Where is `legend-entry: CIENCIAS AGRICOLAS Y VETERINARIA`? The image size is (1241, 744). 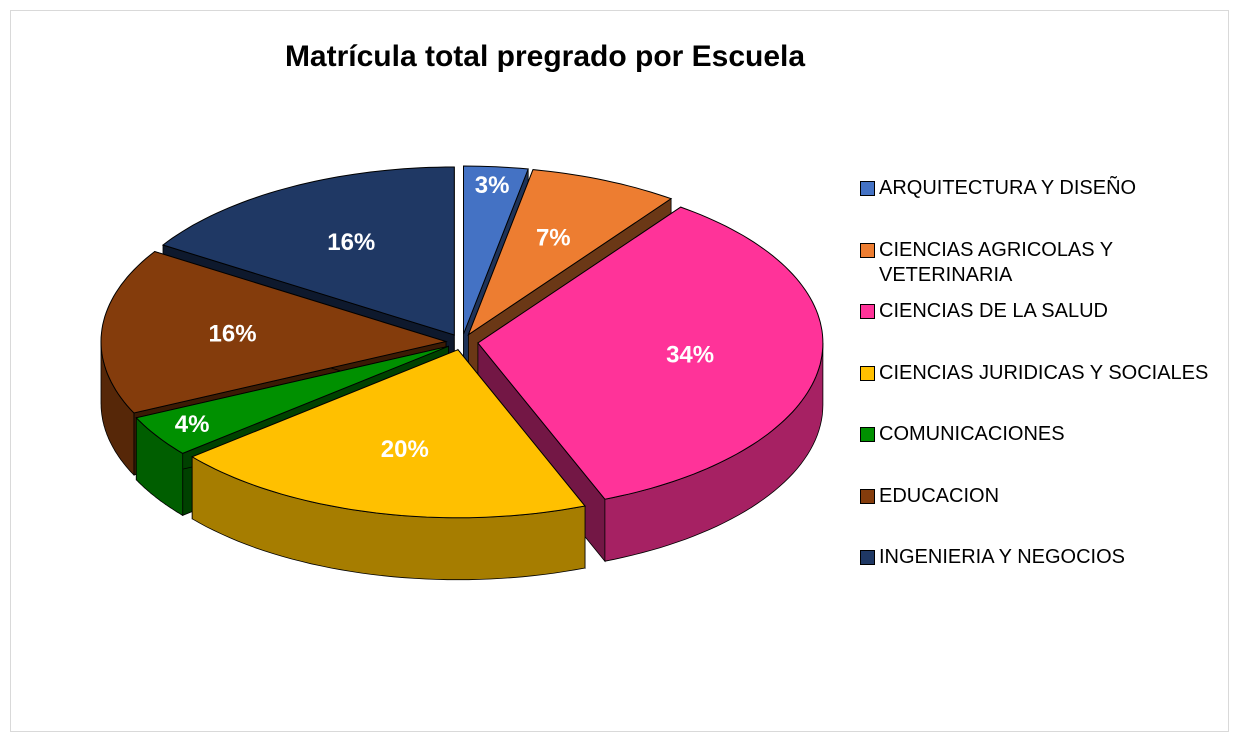 legend-entry: CIENCIAS AGRICOLAS Y VETERINARIA is located at coordinates (1035, 269).